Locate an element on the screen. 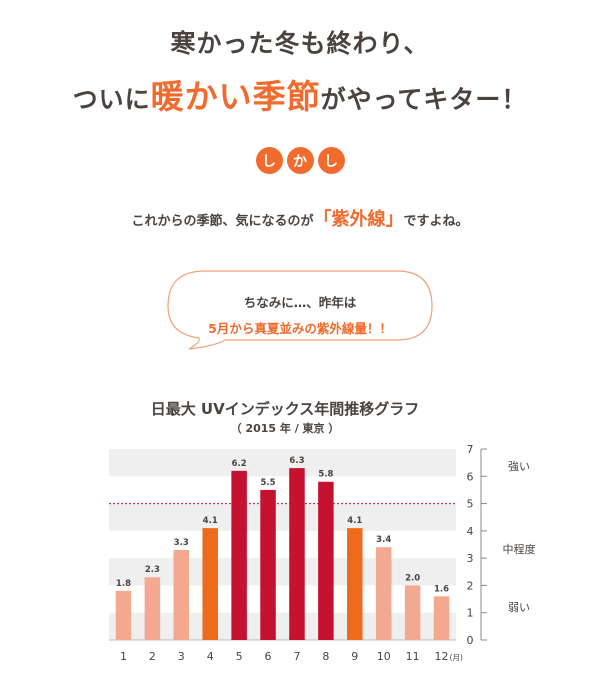  headline-line2: ついに暖かい季節がやってキター！ is located at coordinates (300, 94).